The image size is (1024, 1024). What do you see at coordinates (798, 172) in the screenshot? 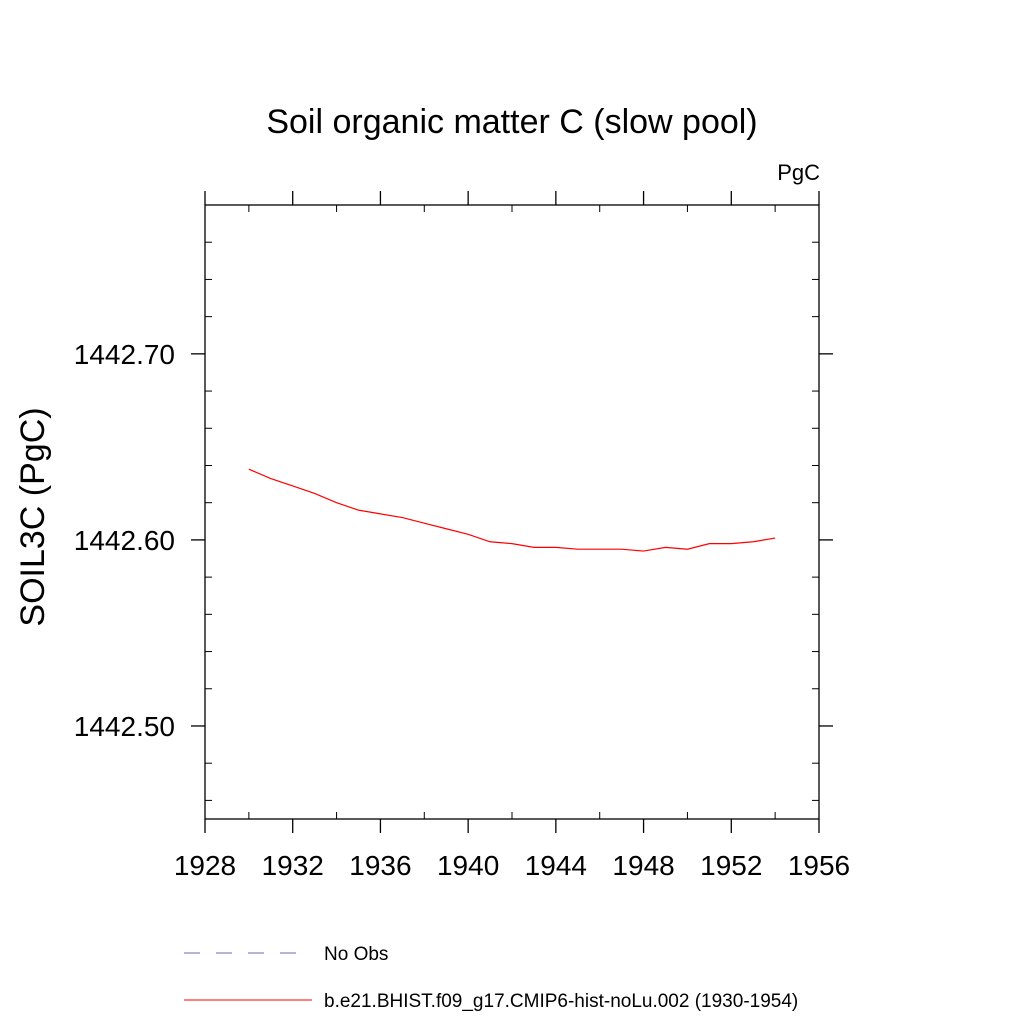
I see `units-label: PgC` at bounding box center [798, 172].